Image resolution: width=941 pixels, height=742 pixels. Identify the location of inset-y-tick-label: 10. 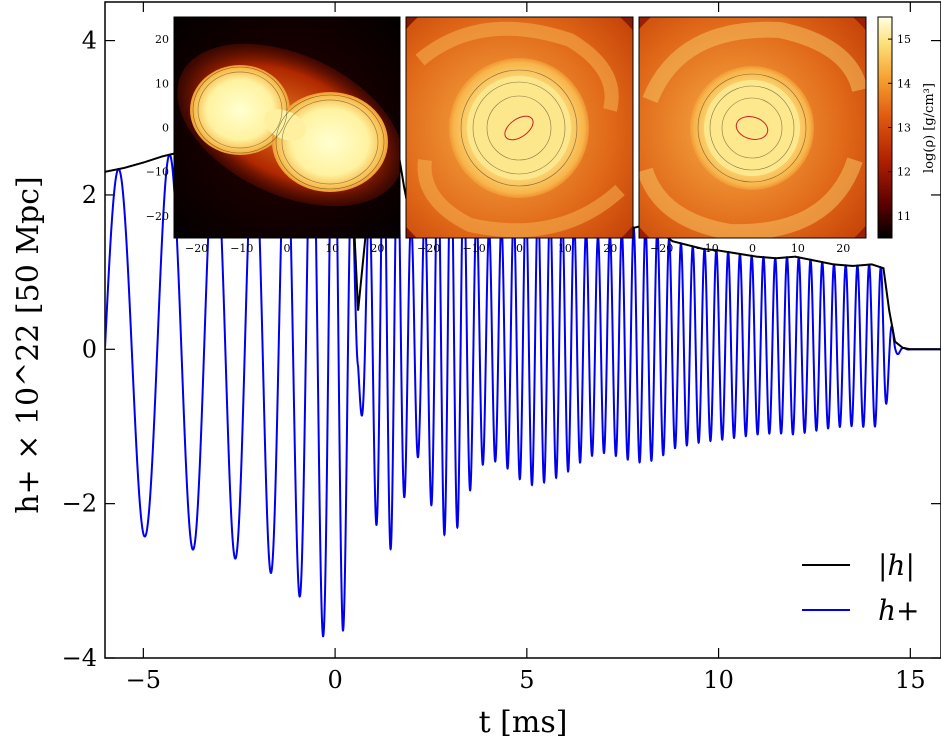
(162, 83).